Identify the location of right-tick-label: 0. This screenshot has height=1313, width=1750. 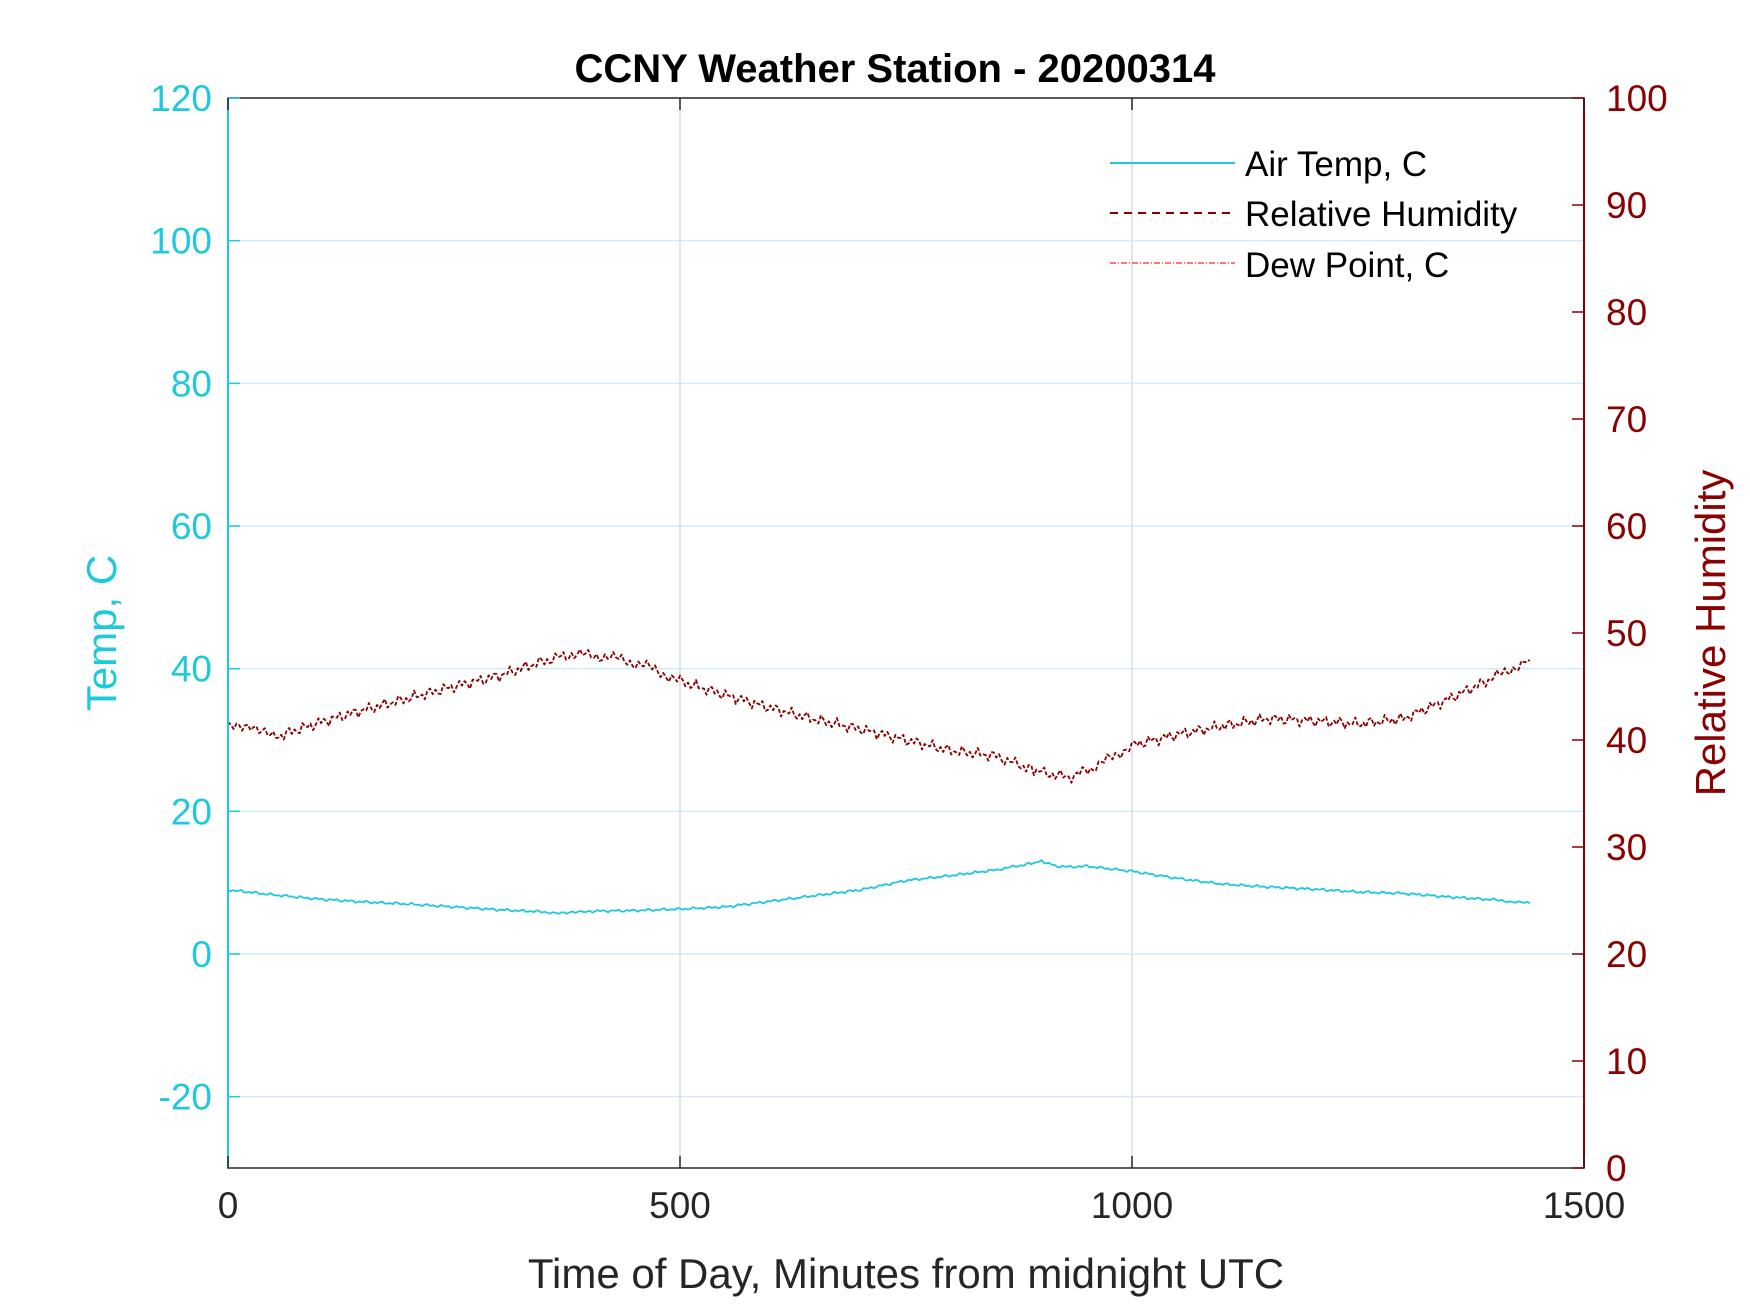
(1616, 1168).